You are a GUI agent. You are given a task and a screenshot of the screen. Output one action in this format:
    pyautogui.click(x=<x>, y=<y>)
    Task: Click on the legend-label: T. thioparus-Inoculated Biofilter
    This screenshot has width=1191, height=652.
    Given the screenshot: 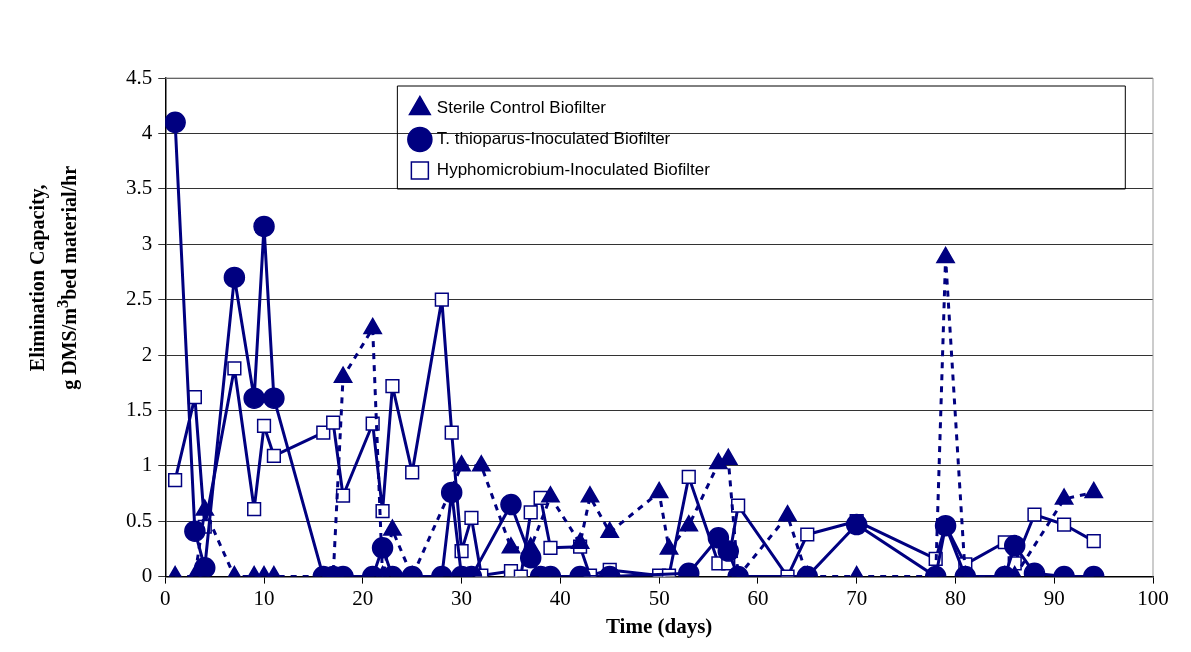 What is the action you would take?
    pyautogui.click(x=553, y=139)
    